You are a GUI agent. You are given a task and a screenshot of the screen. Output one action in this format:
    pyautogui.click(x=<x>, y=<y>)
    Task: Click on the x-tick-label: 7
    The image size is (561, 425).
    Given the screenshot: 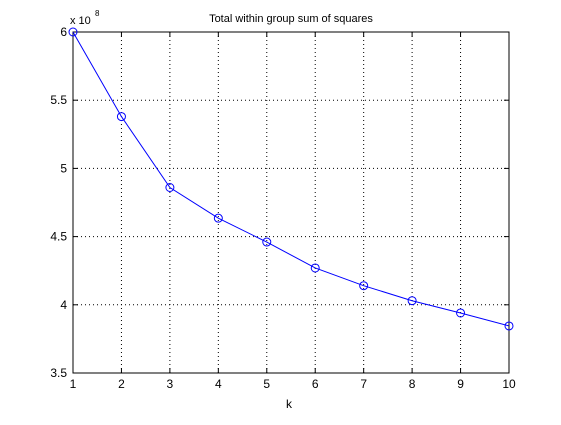 What is the action you would take?
    pyautogui.click(x=363, y=384)
    